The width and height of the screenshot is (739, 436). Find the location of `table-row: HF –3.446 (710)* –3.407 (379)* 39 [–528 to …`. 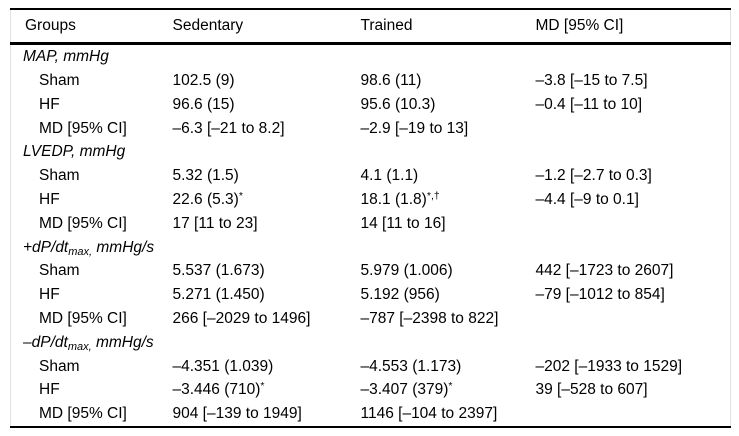

table-row: HF –3.446 (710)* –3.407 (379)* 39 [–528 to … is located at coordinates (371, 390).